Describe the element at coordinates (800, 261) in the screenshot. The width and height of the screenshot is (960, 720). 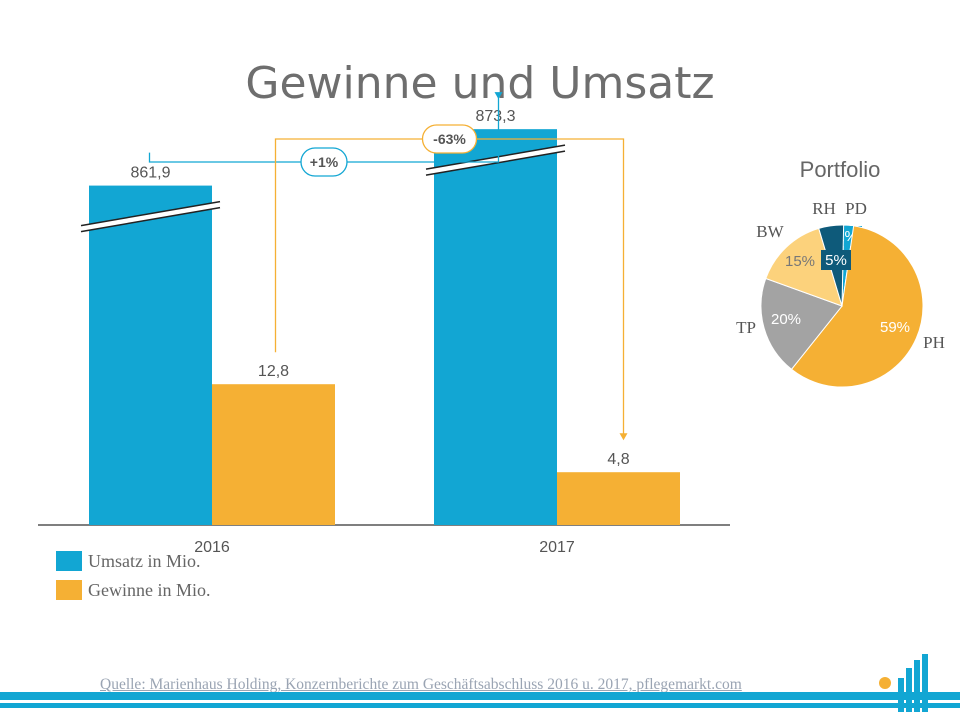
I see `pie-value-label: 15%` at that location.